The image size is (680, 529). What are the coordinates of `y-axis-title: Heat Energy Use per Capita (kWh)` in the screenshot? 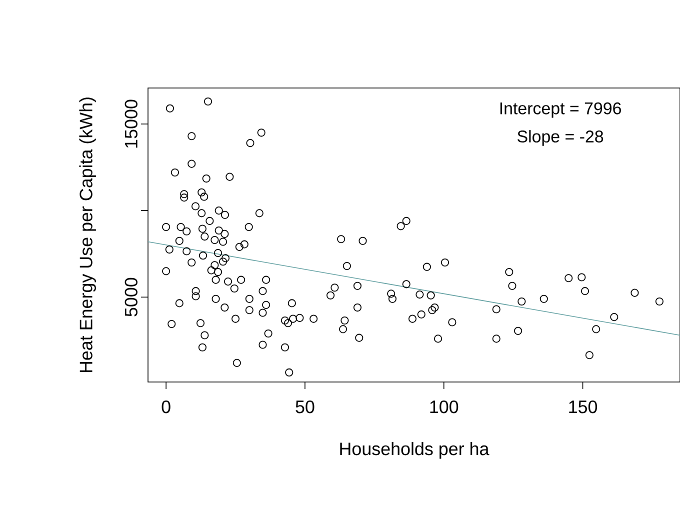 It's located at (87, 235).